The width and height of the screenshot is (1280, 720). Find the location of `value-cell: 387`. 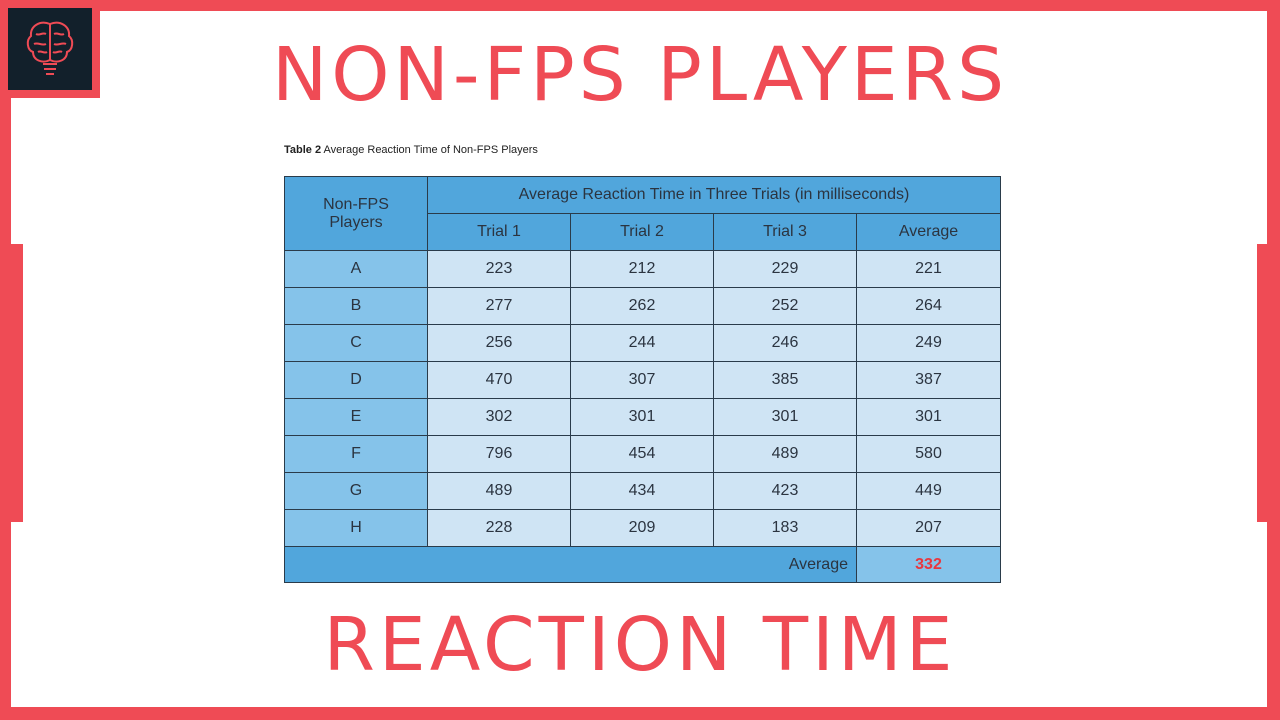

value-cell: 387 is located at coordinates (928, 380).